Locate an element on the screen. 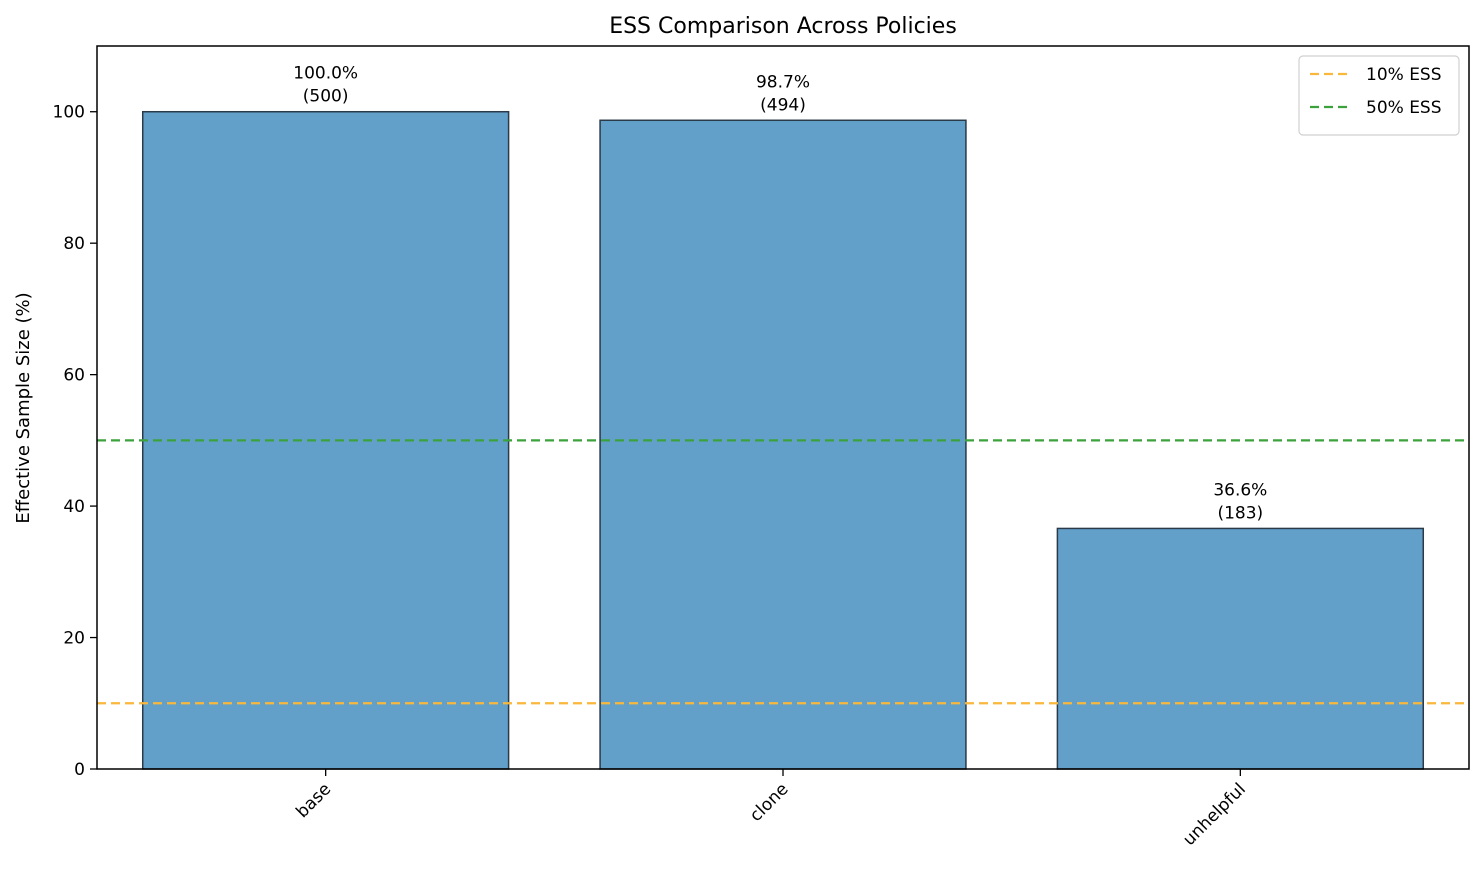 The image size is (1484, 882). x-tick-label-base: base is located at coordinates (313, 800).